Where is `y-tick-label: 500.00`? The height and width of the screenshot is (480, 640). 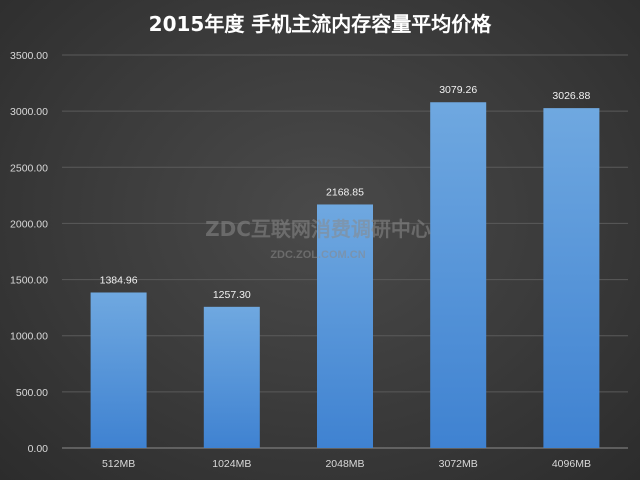 y-tick-label: 500.00 is located at coordinates (32, 393).